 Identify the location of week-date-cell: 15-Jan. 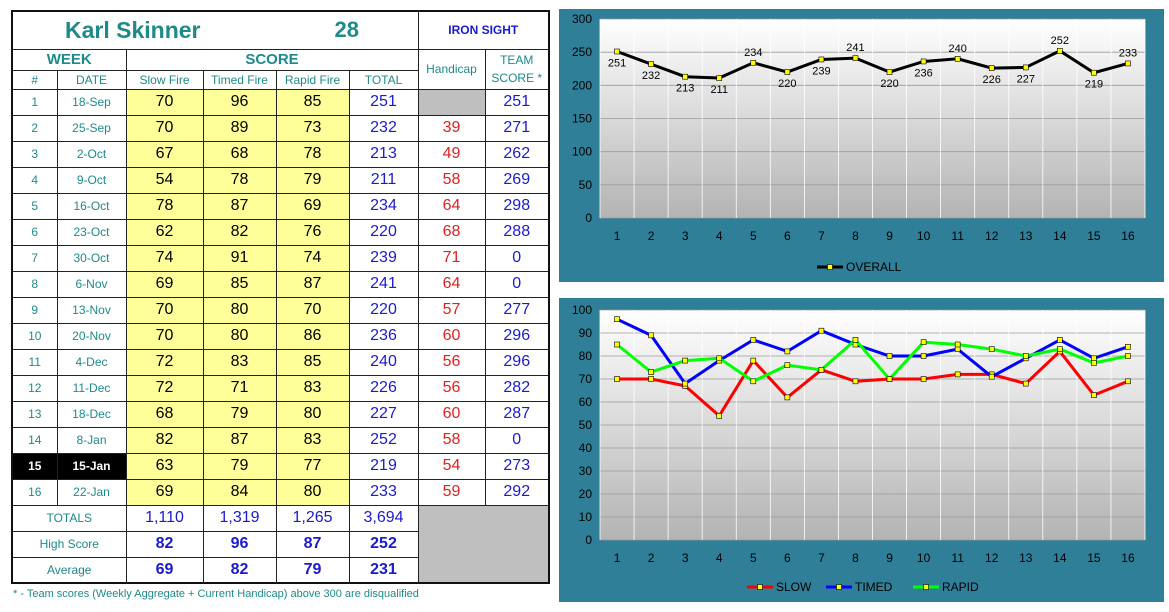
(91, 466).